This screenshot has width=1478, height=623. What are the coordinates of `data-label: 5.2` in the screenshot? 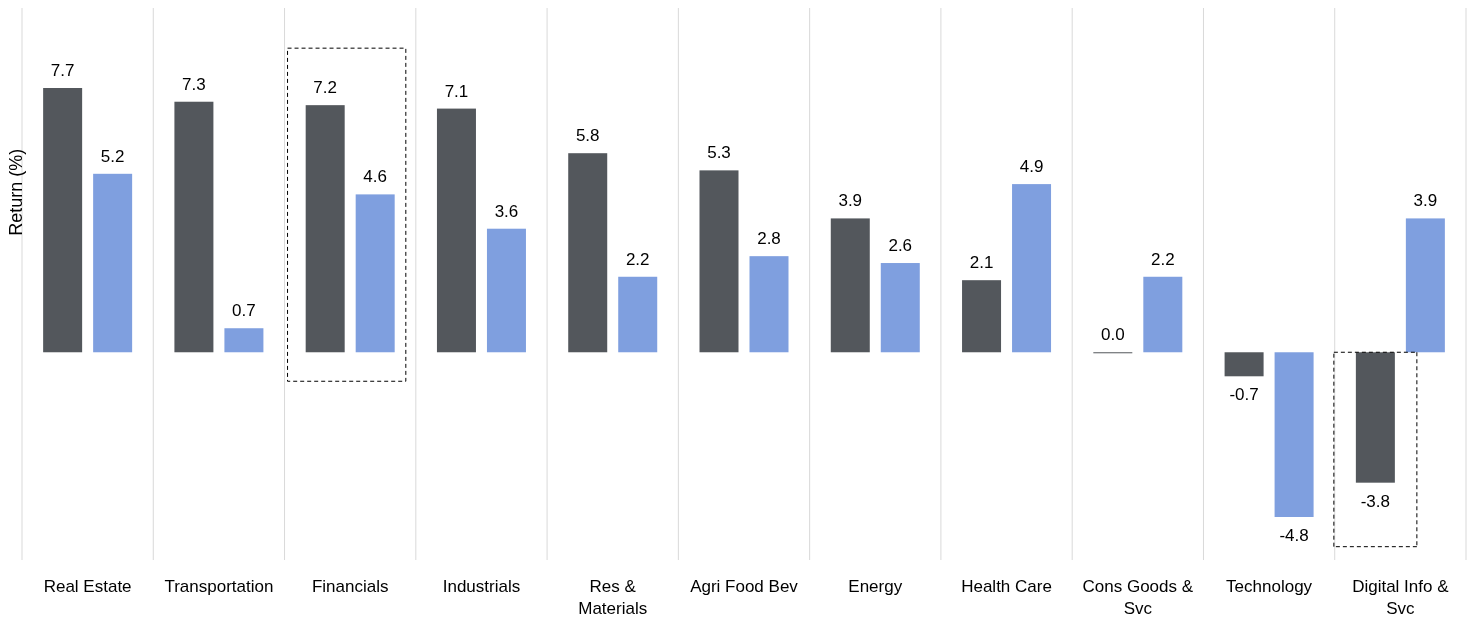 It's located at (112, 156).